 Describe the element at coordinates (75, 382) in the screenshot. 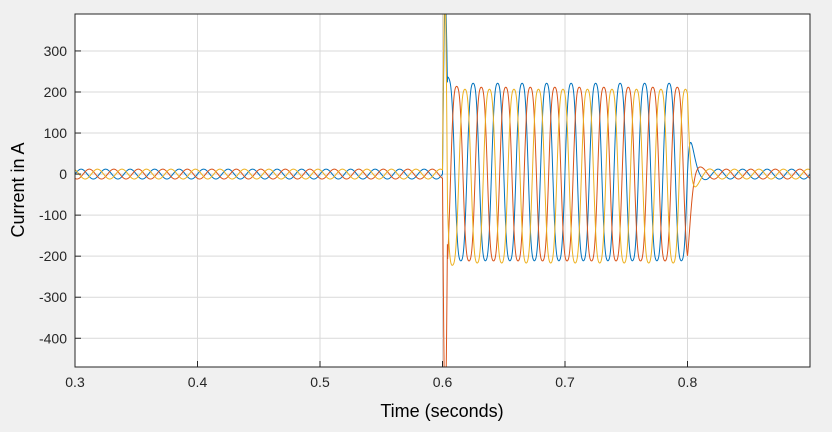

I see `x-tick-label: 0.3` at that location.